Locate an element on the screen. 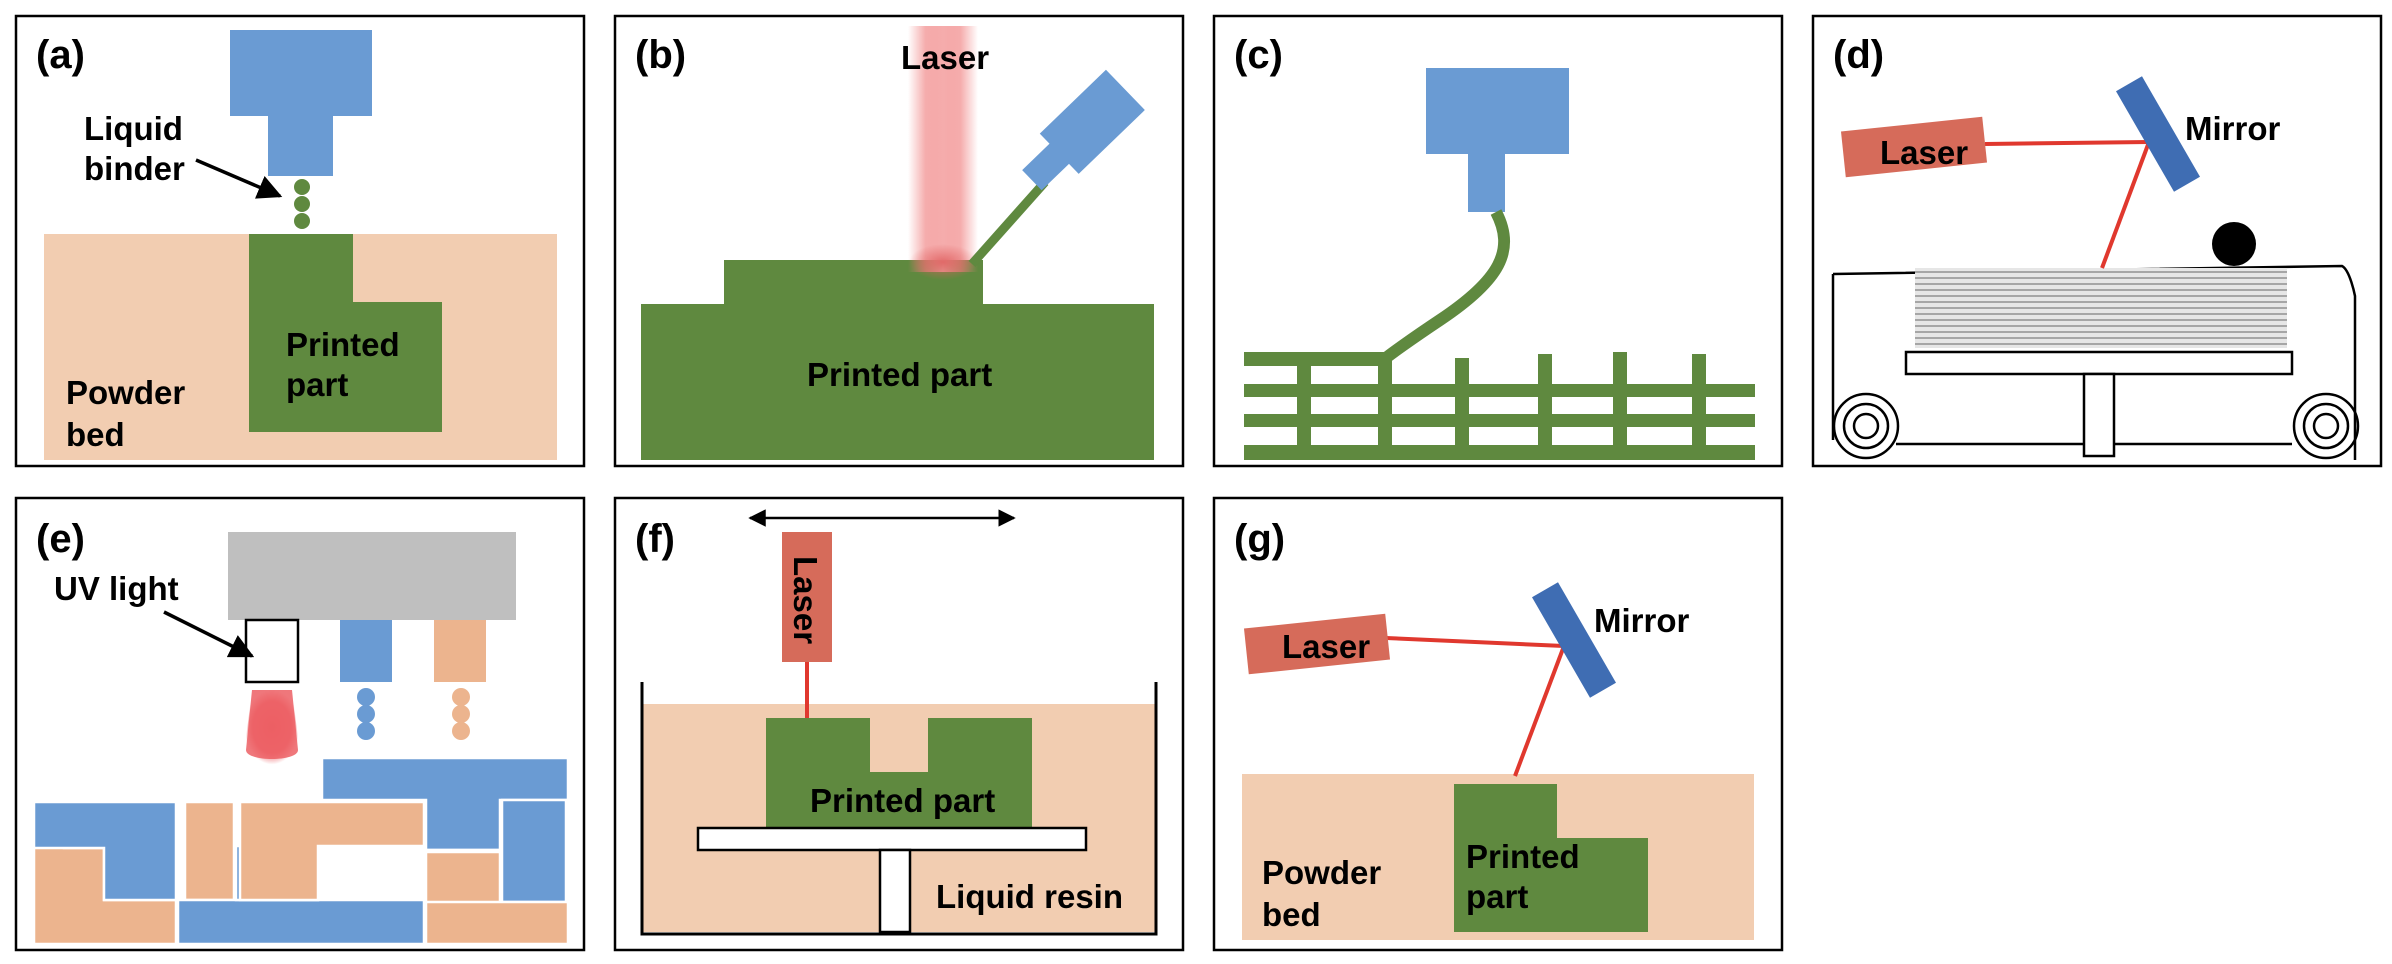 Image resolution: width=2392 pixels, height=964 pixels. resin-label: Liquid resin is located at coordinates (1029, 896).